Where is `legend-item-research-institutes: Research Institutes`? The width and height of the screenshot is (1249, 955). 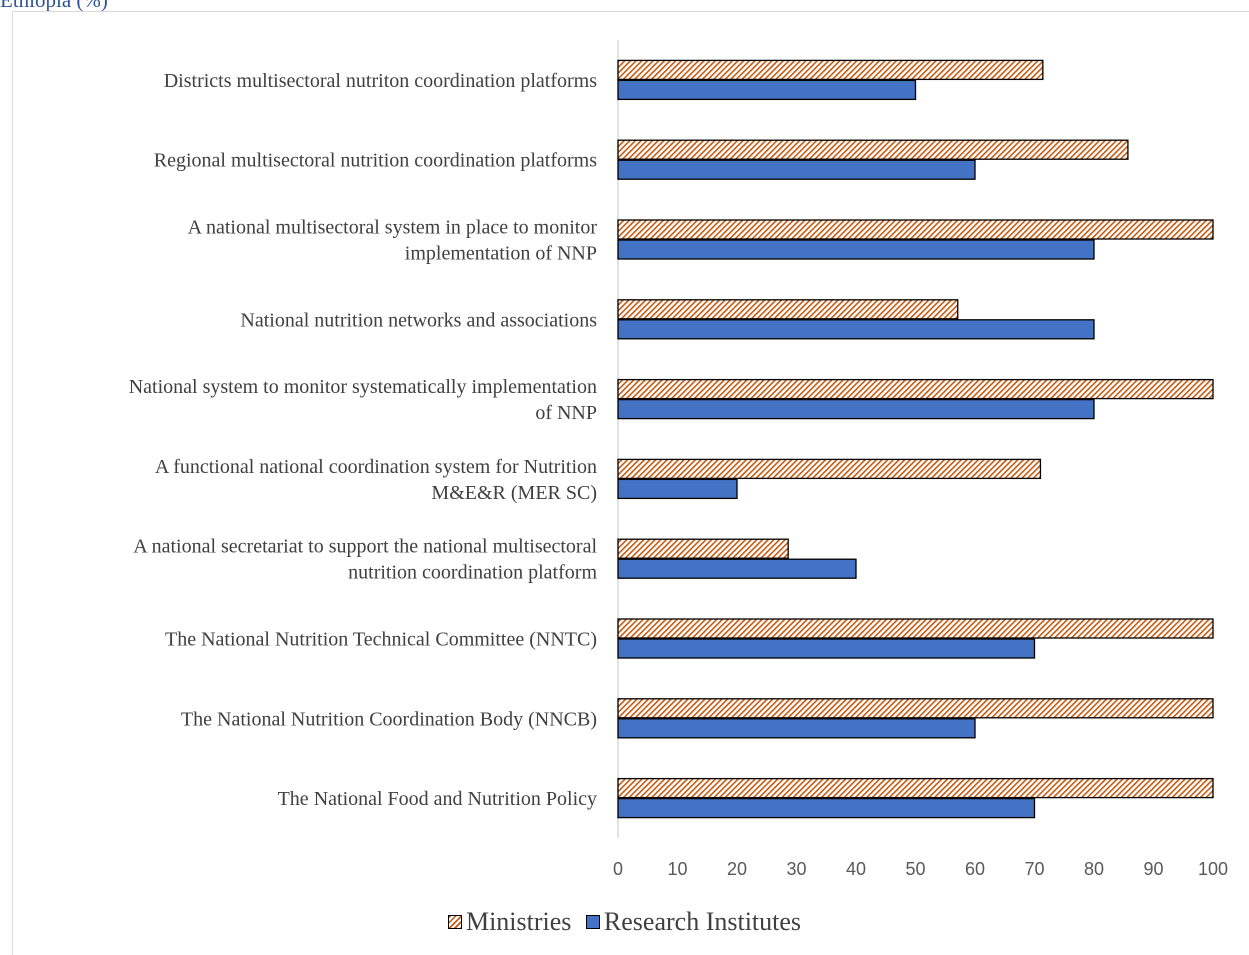
legend-item-research-institutes: Research Institutes is located at coordinates (693, 922).